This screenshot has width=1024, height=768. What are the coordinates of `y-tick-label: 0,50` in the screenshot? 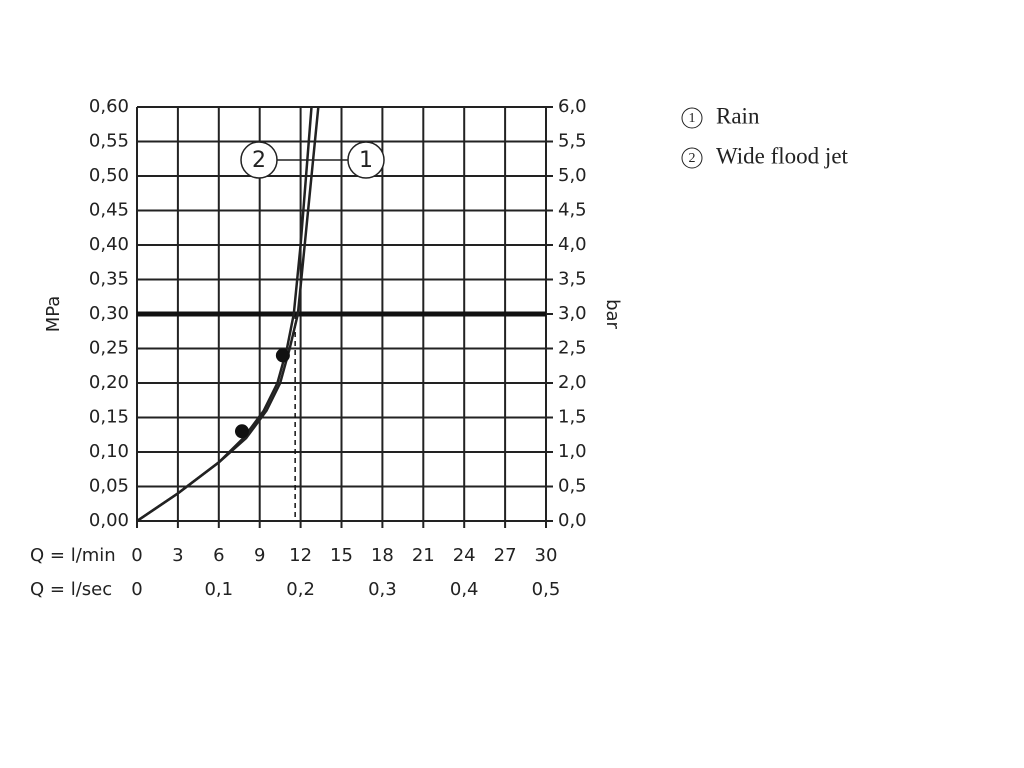 It's located at (109, 175).